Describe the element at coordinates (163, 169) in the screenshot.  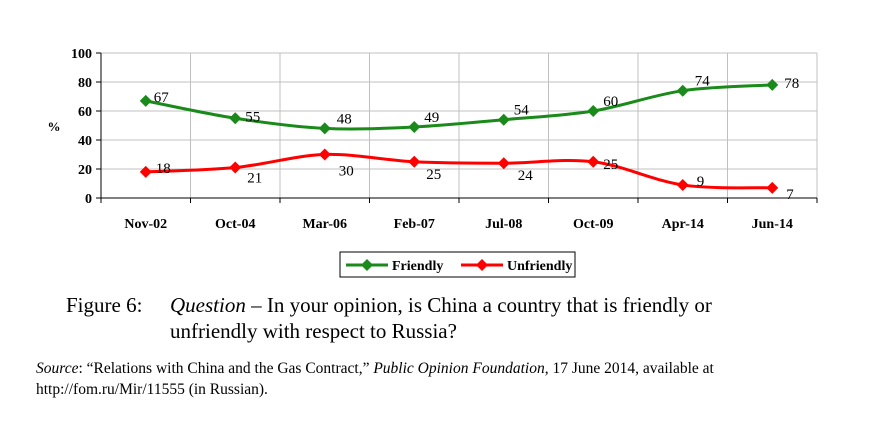
I see `data-label: 18` at that location.